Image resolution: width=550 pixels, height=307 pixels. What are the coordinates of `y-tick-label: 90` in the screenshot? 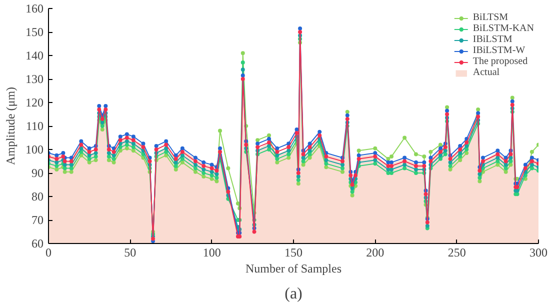 It's located at (38, 173).